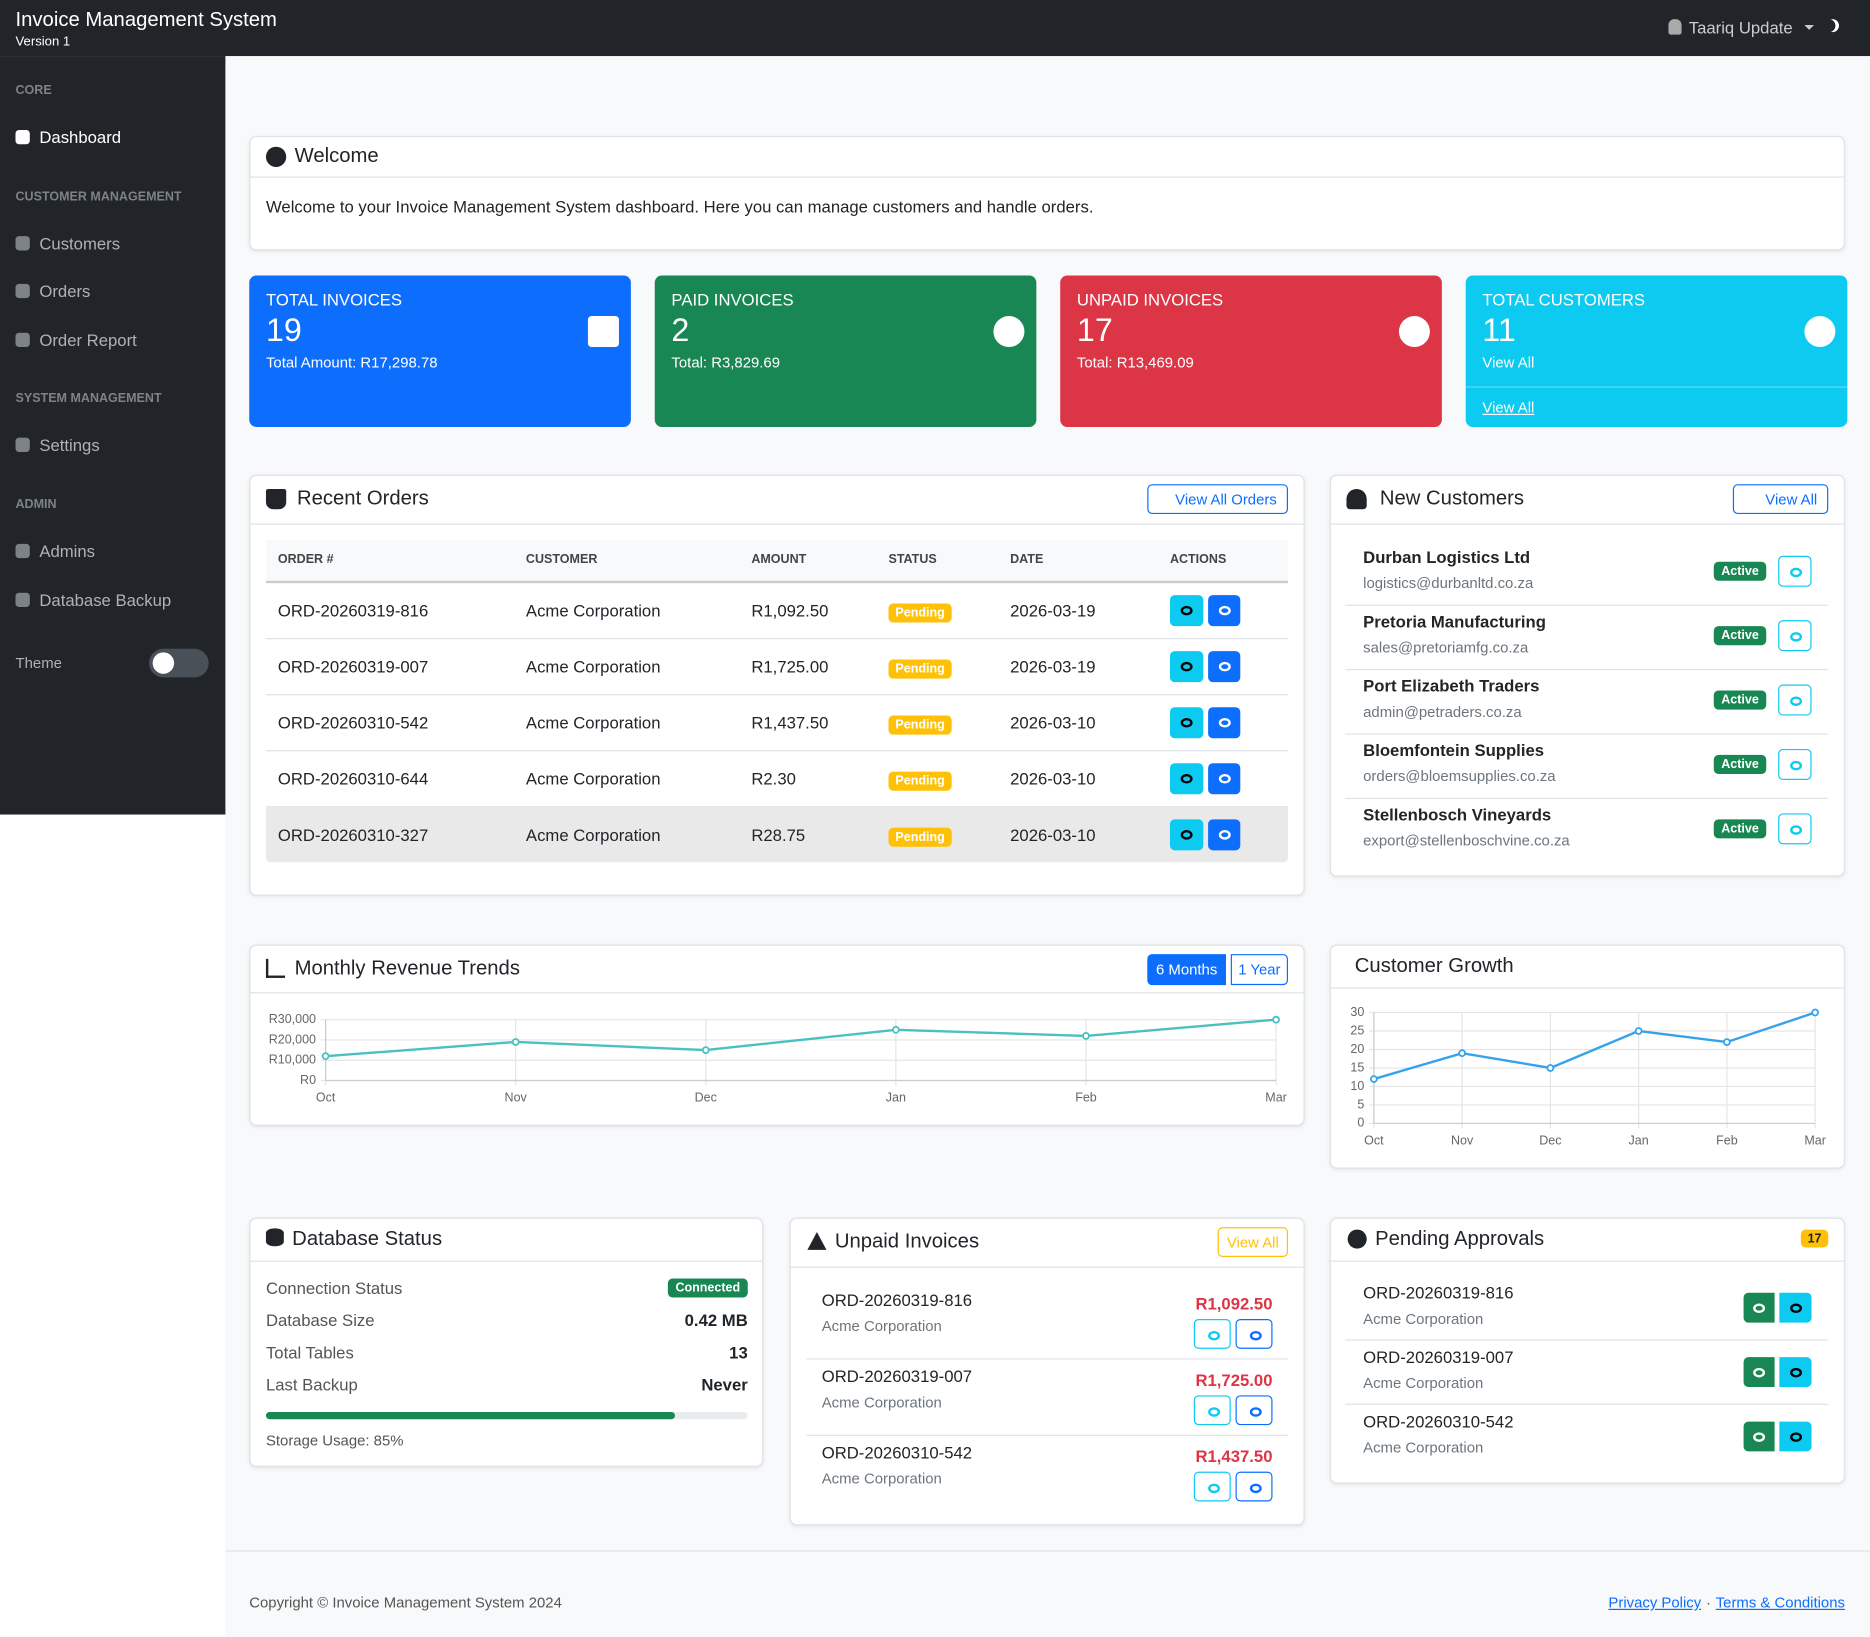 Image resolution: width=1870 pixels, height=1637 pixels. Describe the element at coordinates (1053, 723) in the screenshot. I see `table-cell: 2026-03-10` at that location.